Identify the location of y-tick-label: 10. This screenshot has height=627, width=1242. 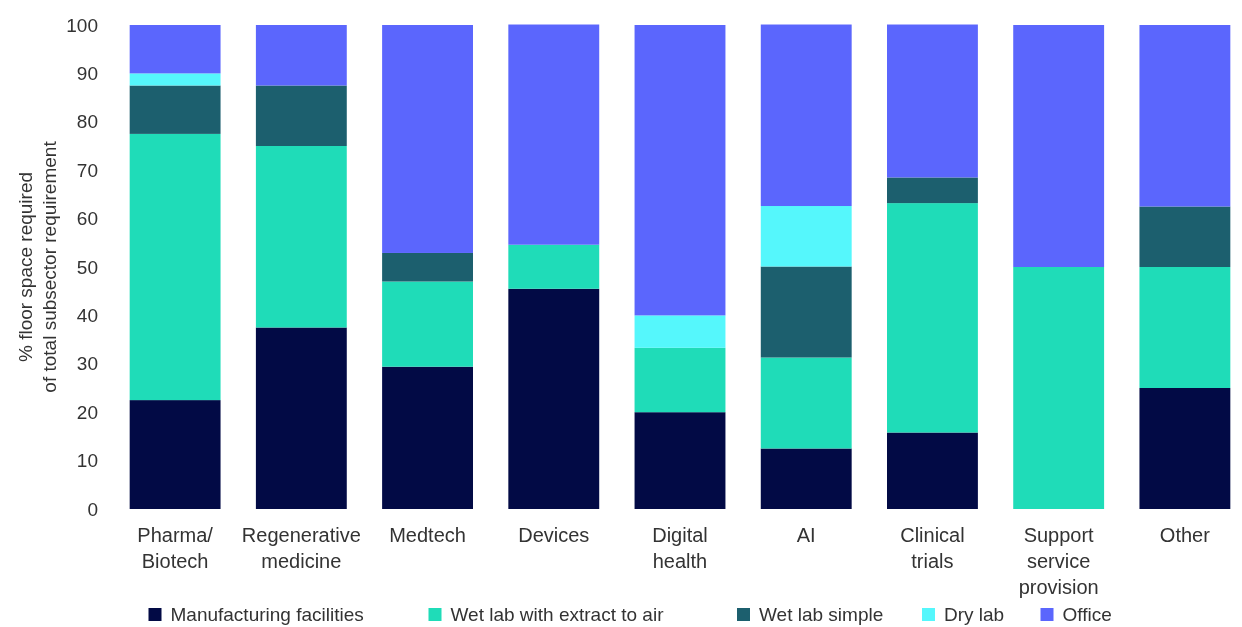
(87, 461).